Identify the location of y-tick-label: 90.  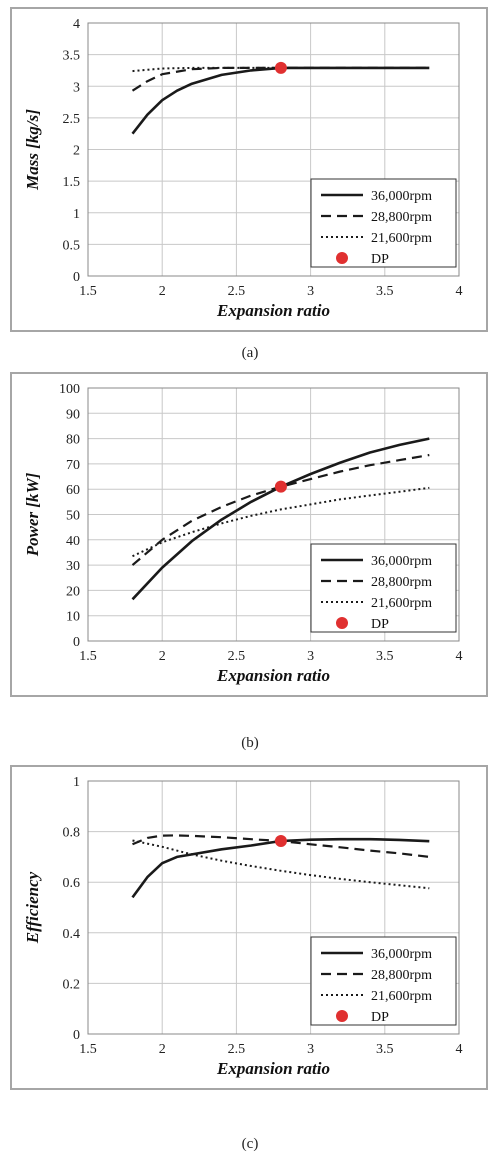
(73, 414).